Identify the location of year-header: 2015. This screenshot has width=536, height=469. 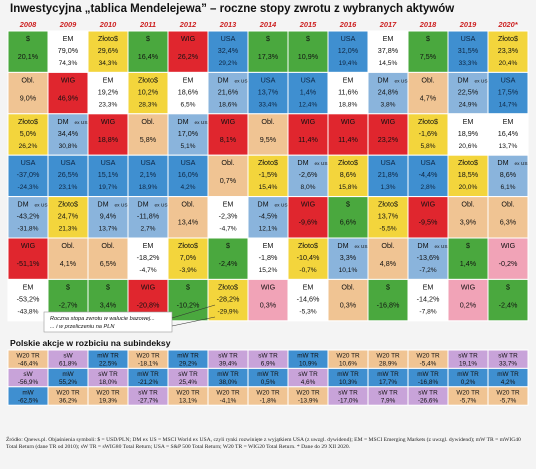
(308, 24).